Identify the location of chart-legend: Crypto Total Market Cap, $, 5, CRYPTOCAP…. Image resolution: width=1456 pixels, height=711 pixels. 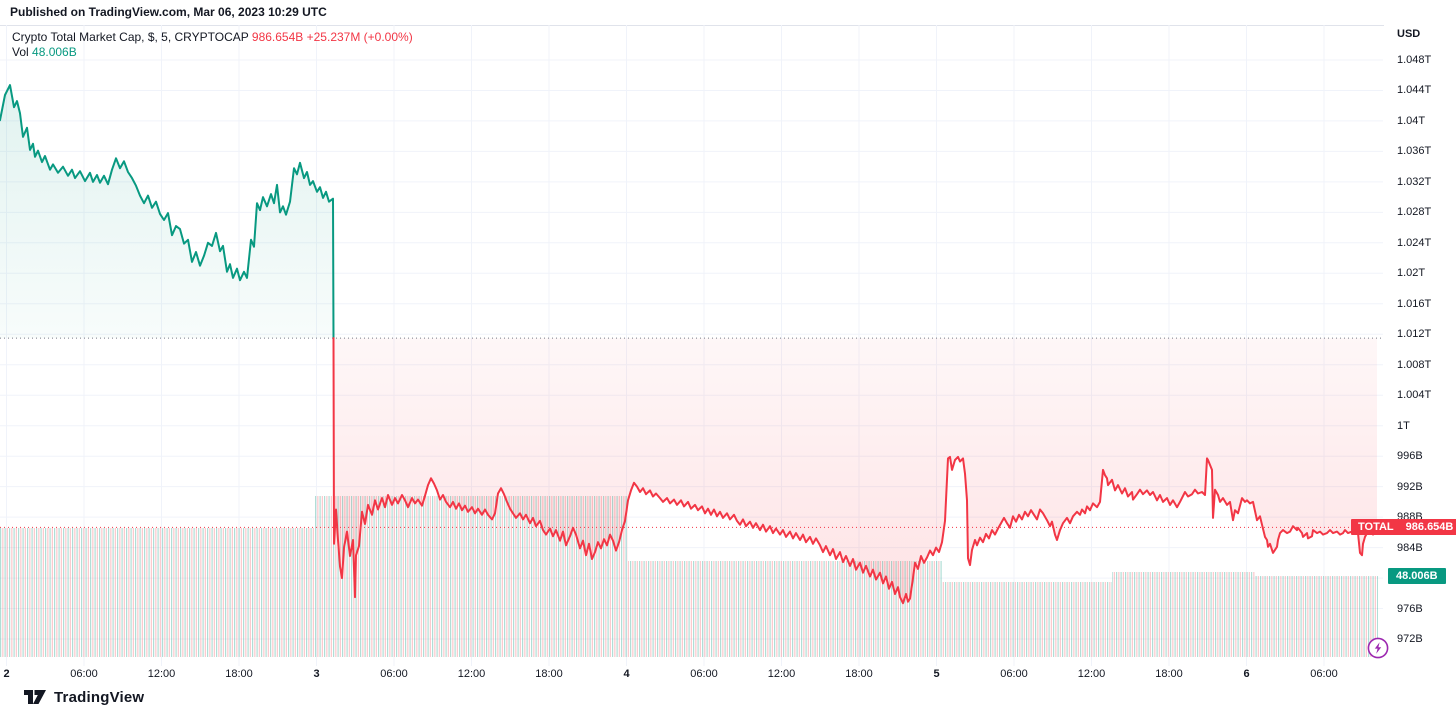
(212, 45).